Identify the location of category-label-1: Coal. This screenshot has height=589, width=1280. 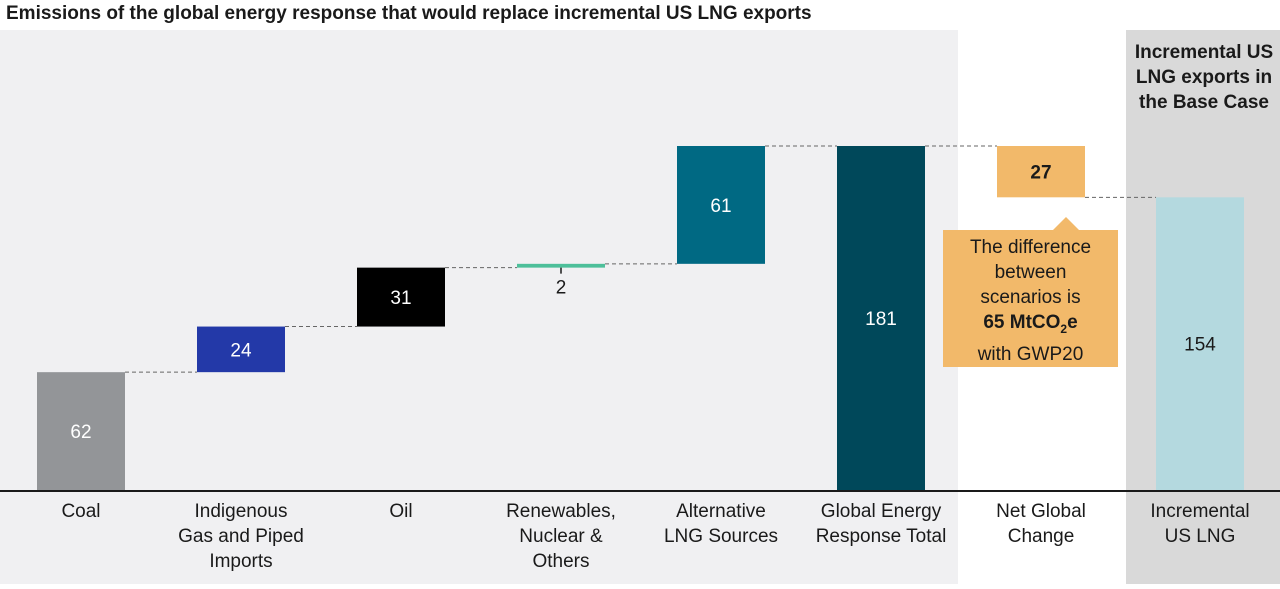
(81, 511).